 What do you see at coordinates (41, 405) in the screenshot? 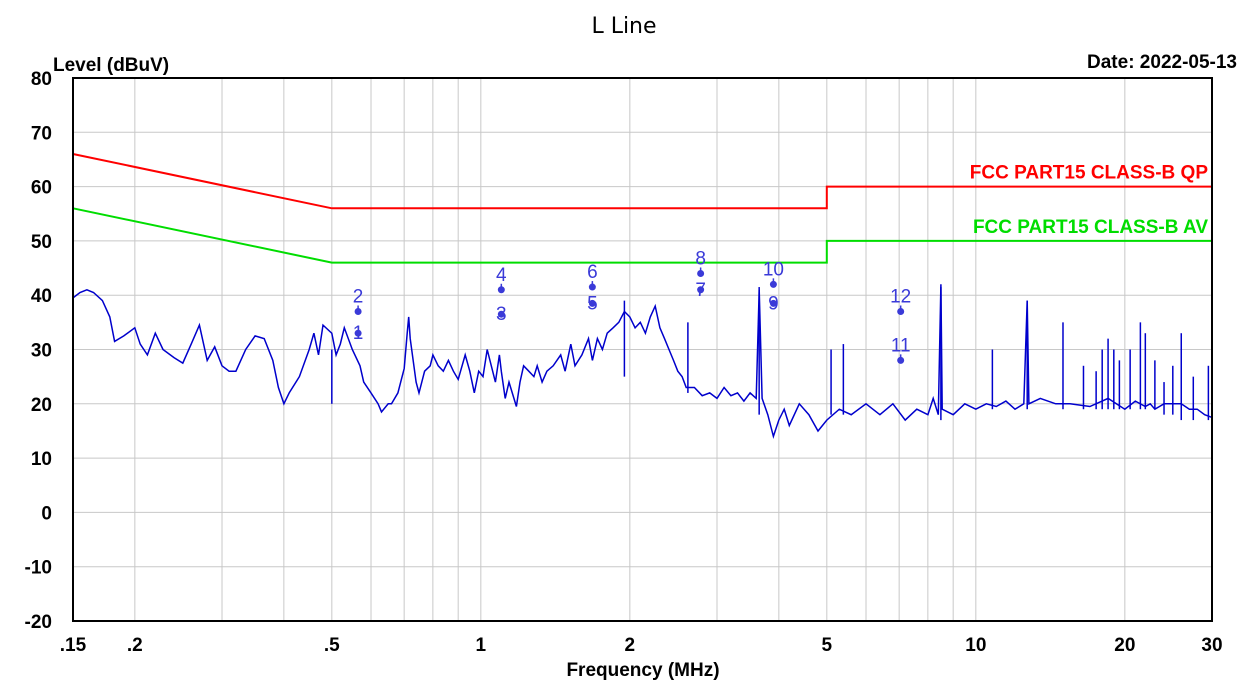
I see `y-tick-label: 20` at bounding box center [41, 405].